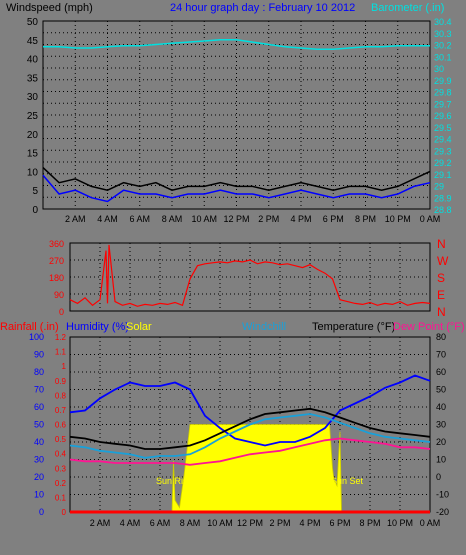 The width and height of the screenshot is (466, 555). What do you see at coordinates (61, 381) in the screenshot?
I see `rain-tick-label: 0.9` at bounding box center [61, 381].